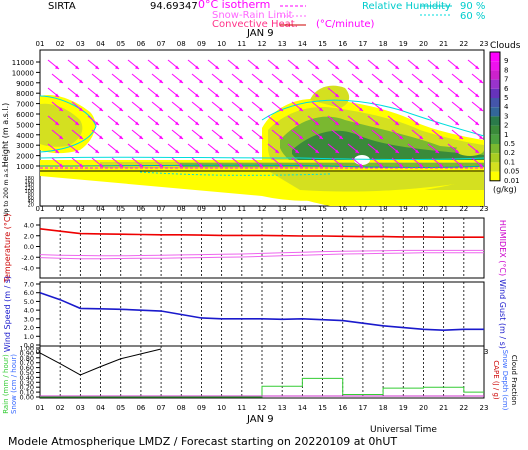  What do you see at coordinates (234, 5) in the screenshot?
I see `isotherm-legend: 0°C isotherm` at bounding box center [234, 5].